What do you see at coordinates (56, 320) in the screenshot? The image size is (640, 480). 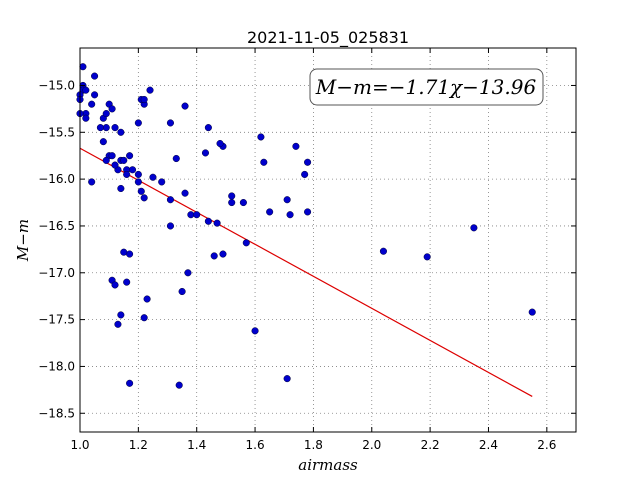 I see `y-tick-label: −17.5` at bounding box center [56, 320].